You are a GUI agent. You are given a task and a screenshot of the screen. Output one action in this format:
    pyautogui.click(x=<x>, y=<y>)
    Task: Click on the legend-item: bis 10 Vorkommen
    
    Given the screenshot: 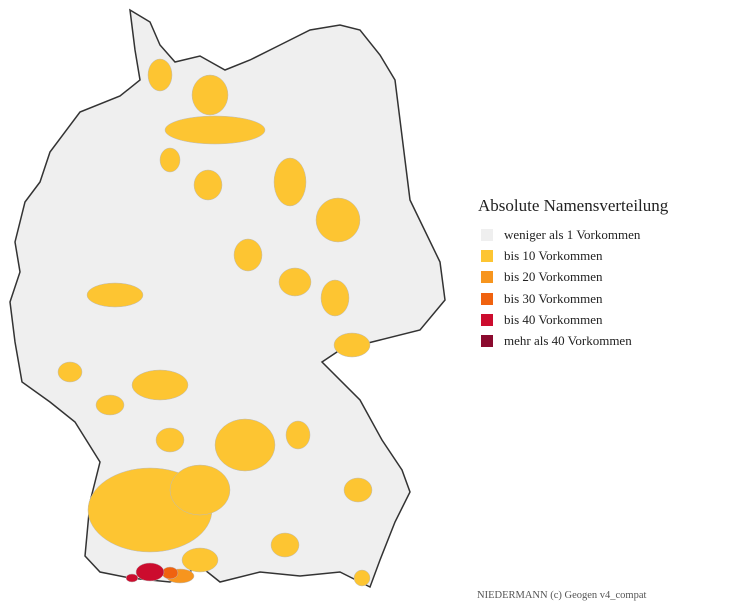 What is the action you would take?
    pyautogui.click(x=573, y=255)
    